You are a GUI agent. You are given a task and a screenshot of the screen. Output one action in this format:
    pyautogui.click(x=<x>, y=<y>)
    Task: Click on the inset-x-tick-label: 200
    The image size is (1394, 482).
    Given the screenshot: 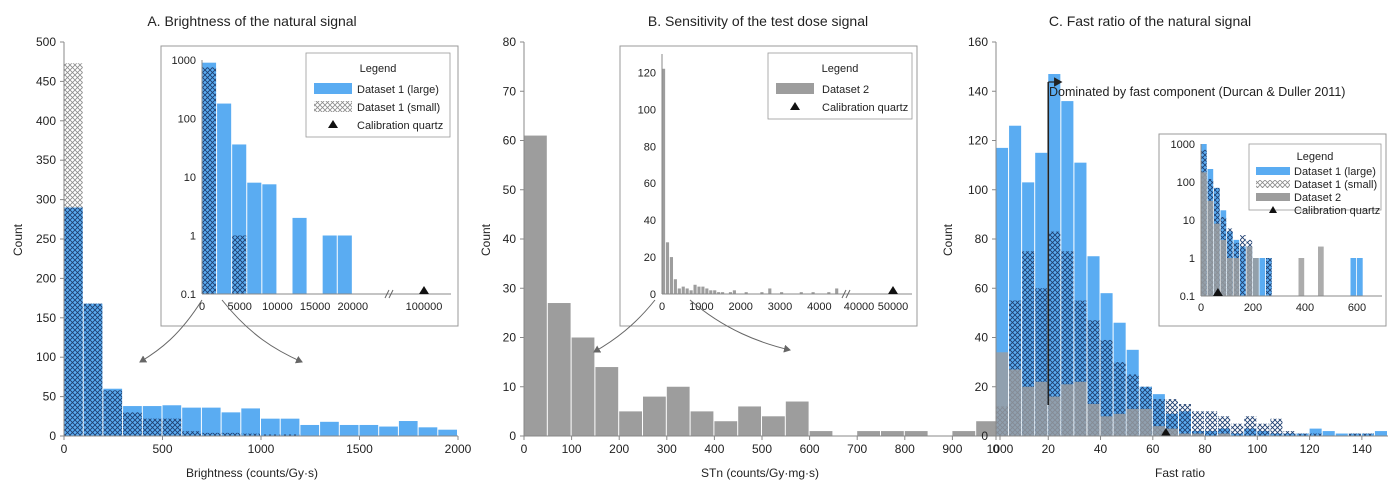 What is the action you would take?
    pyautogui.click(x=1253, y=308)
    